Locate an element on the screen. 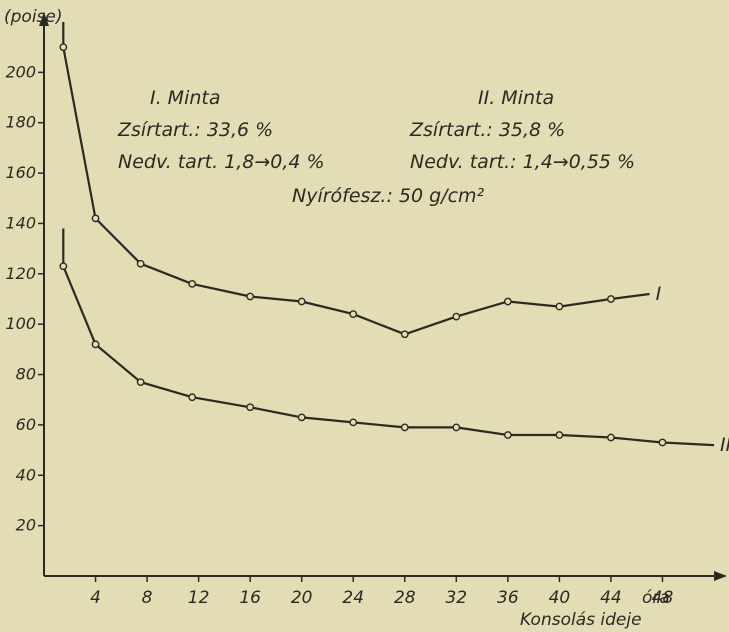 The image size is (729, 632). y-tick-label: 60 is located at coordinates (26, 424).